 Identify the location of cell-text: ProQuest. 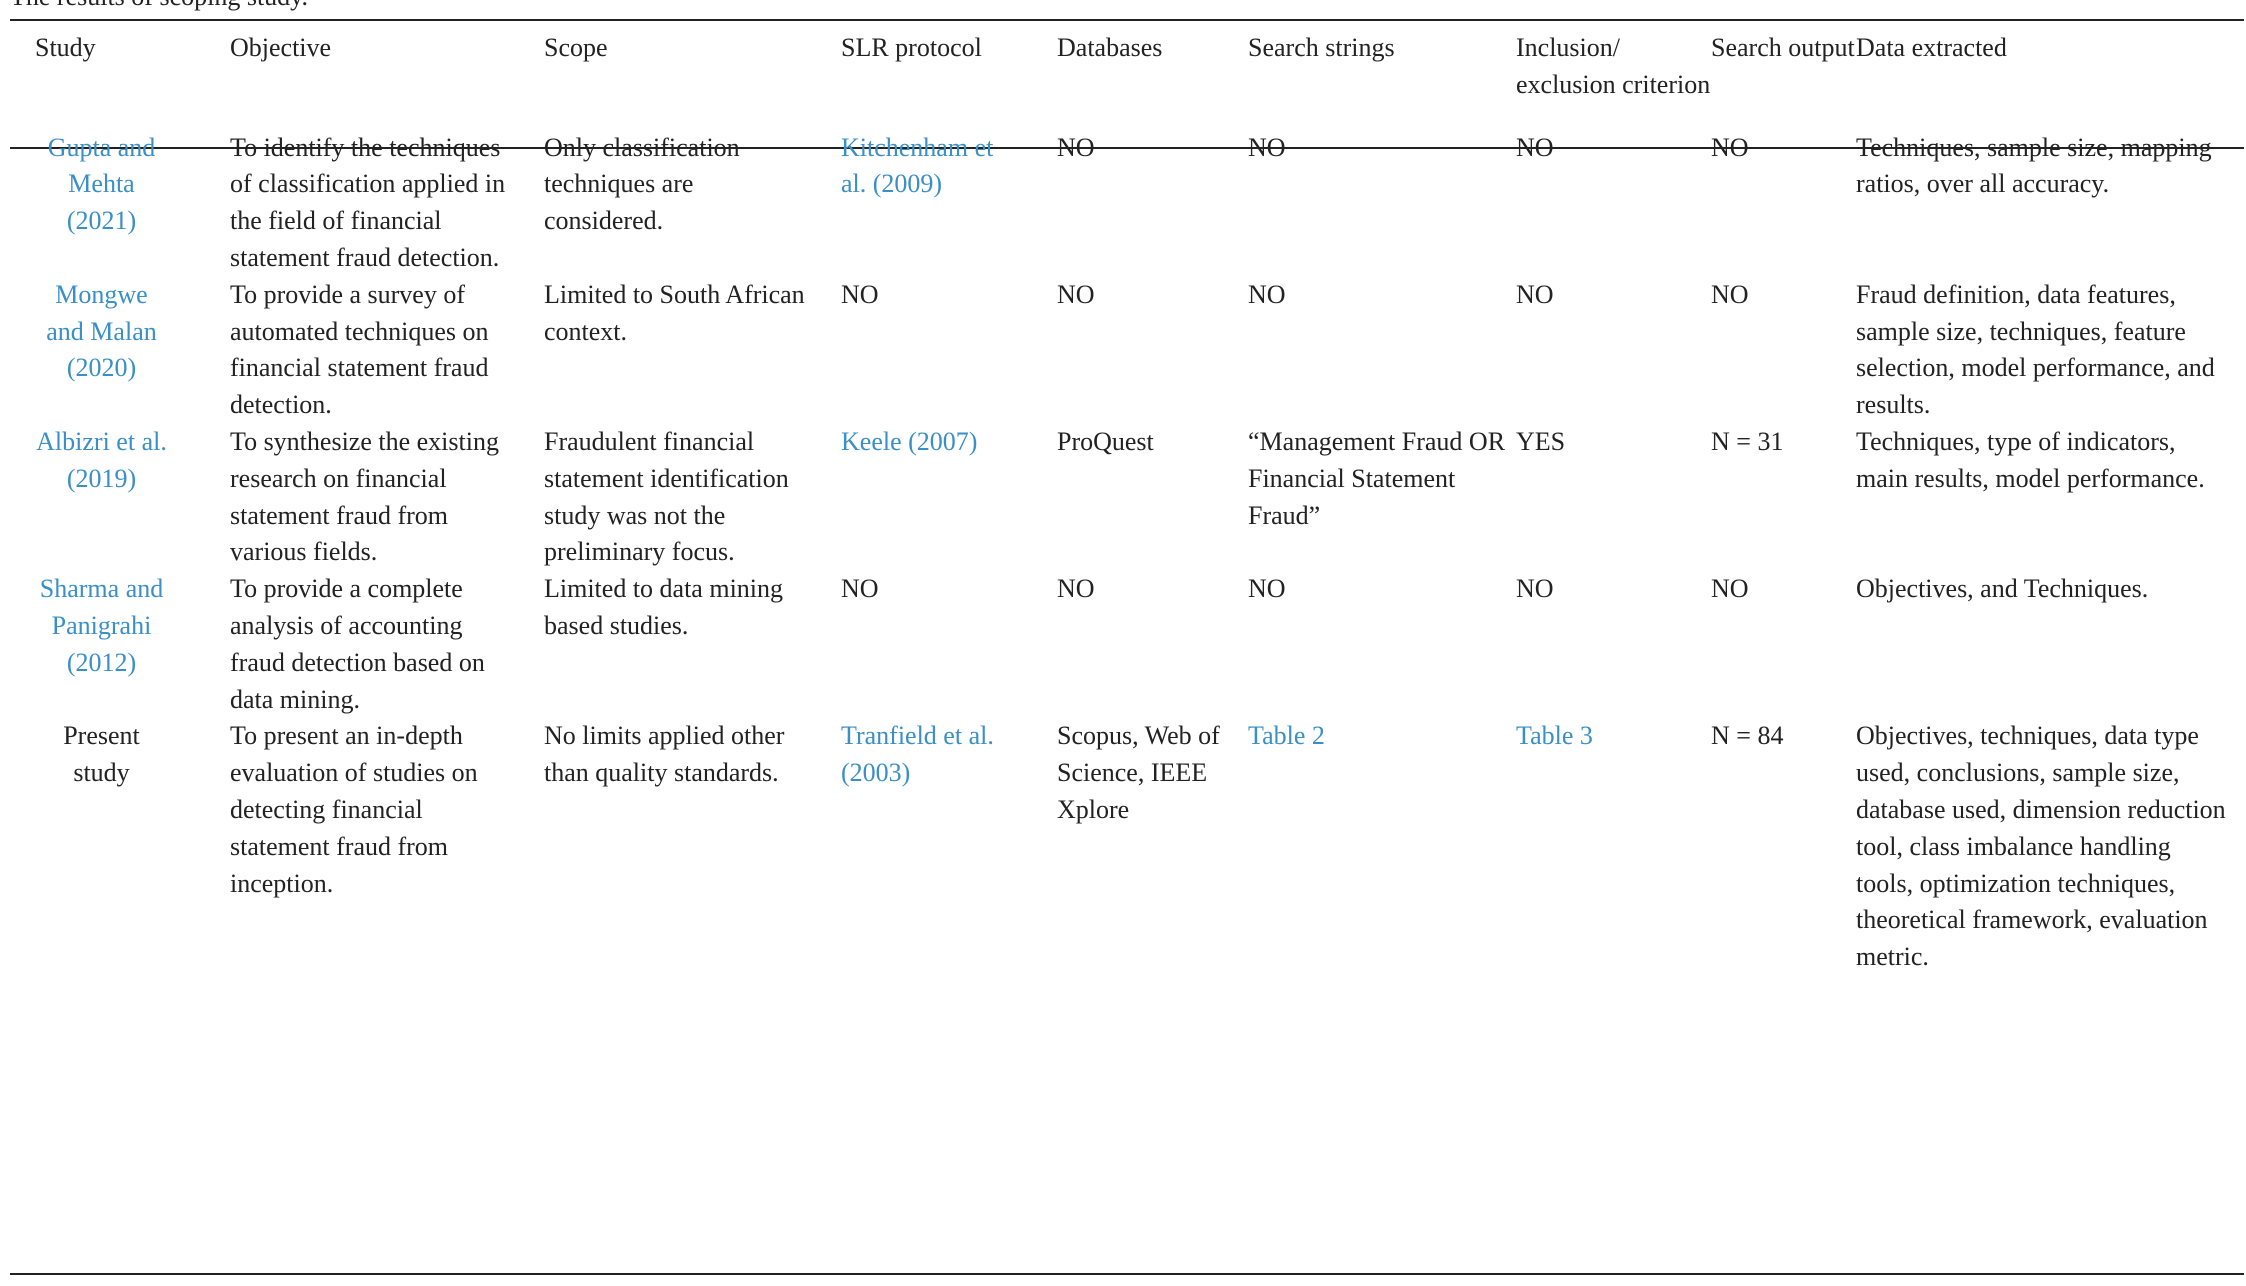
(1105, 441).